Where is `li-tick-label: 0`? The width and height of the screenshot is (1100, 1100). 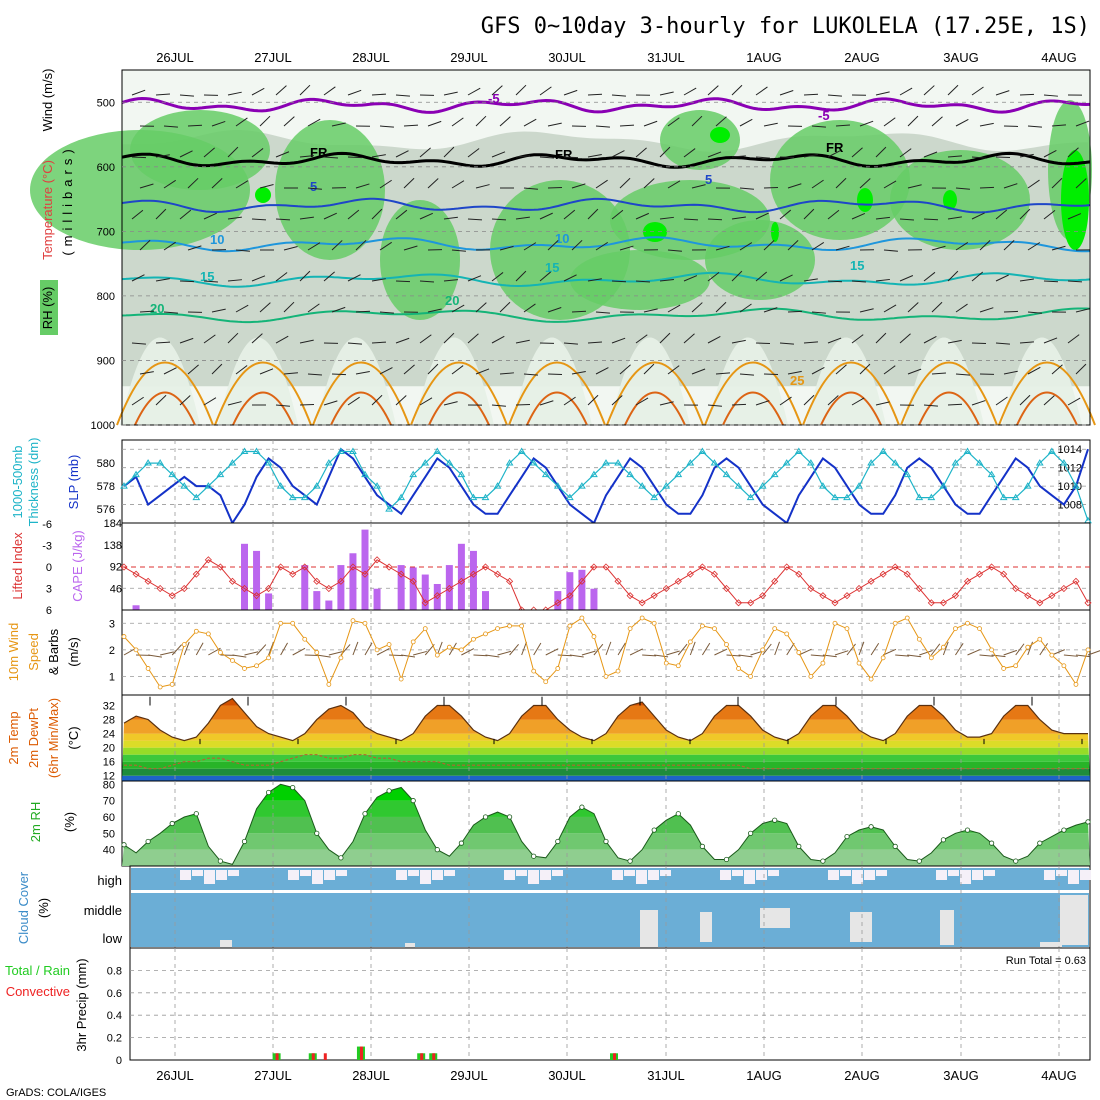
li-tick-label: 0 is located at coordinates (49, 568).